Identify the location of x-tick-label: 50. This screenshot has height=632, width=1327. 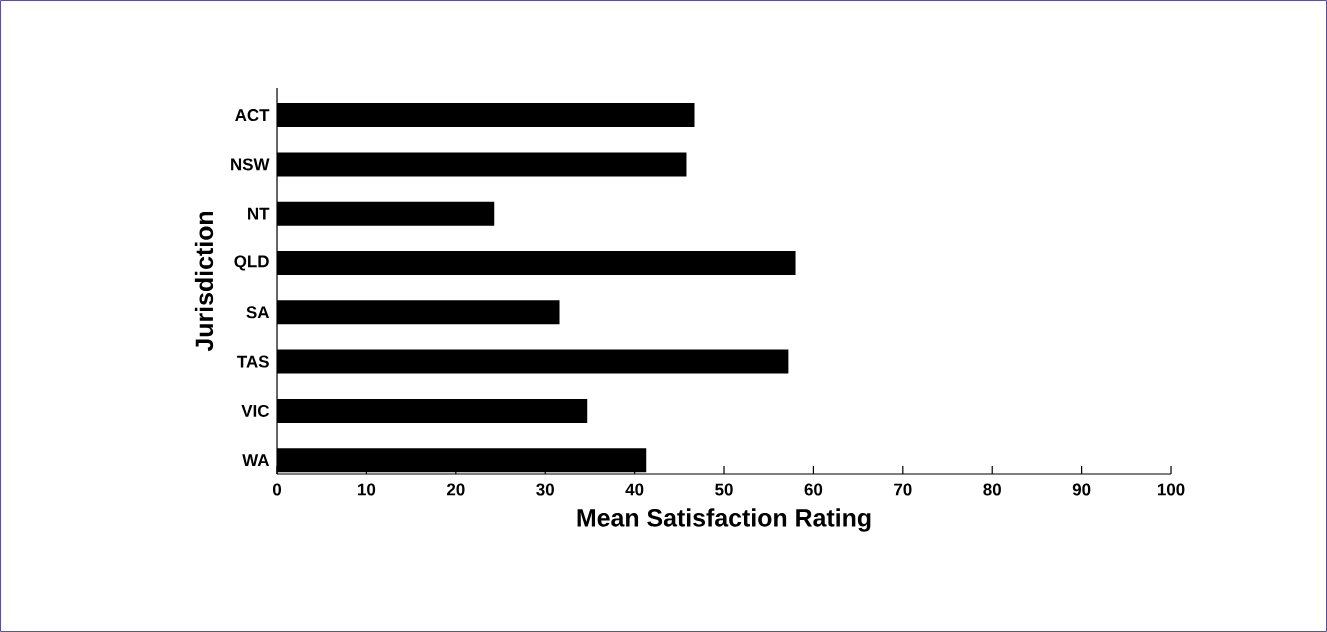
(724, 489).